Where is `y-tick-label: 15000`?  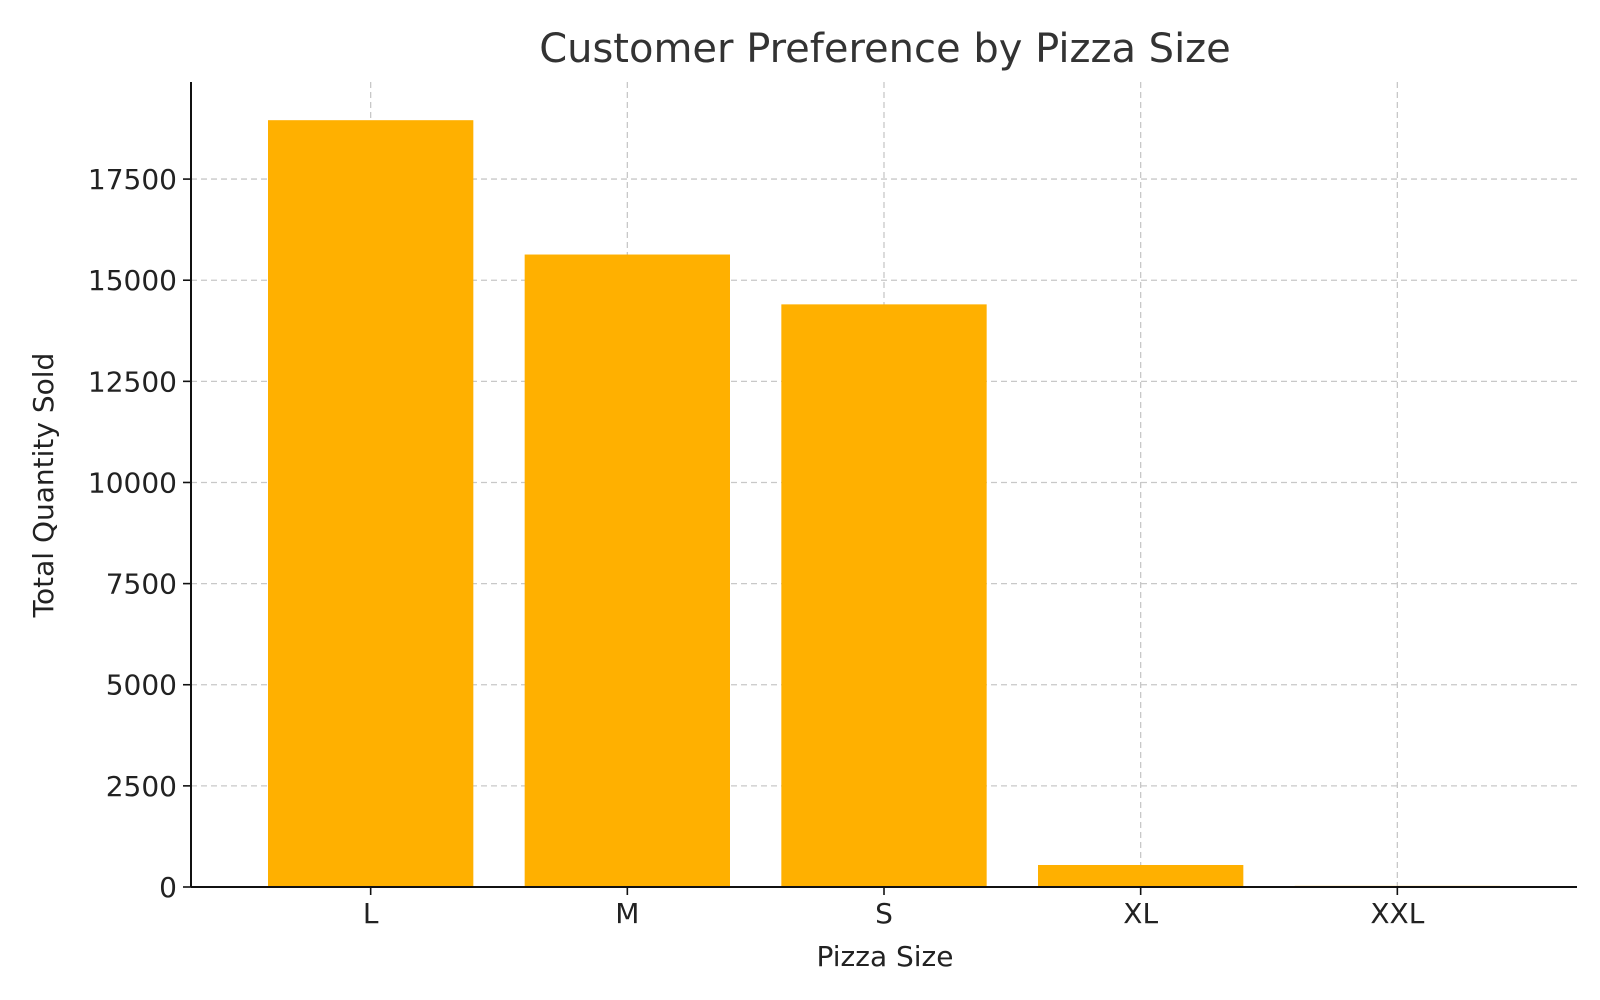 y-tick-label: 15000 is located at coordinates (132, 280).